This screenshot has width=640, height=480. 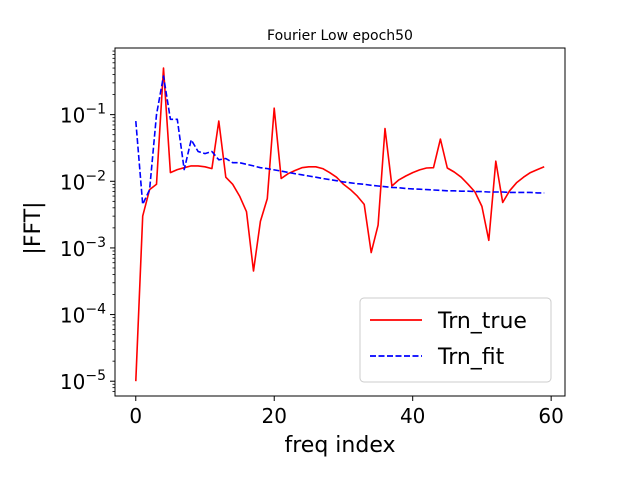 What do you see at coordinates (471, 357) in the screenshot?
I see `legend-label: Trn_fit` at bounding box center [471, 357].